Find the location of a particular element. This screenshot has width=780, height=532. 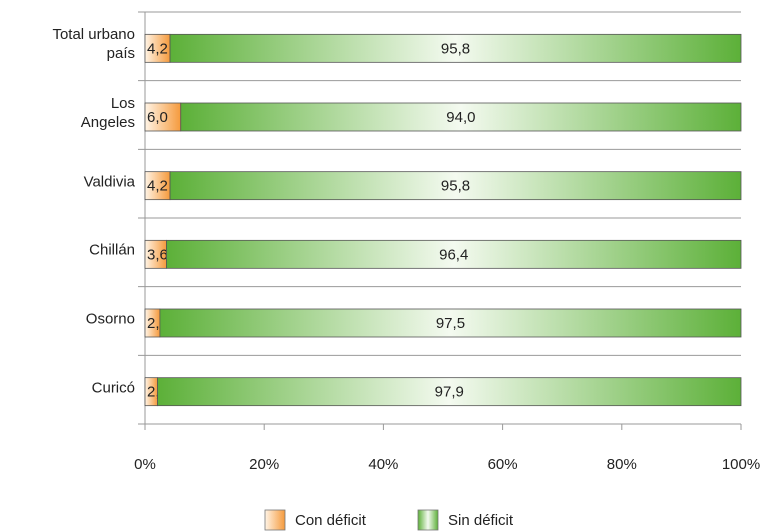

value-label: 97,9 is located at coordinates (449, 392).